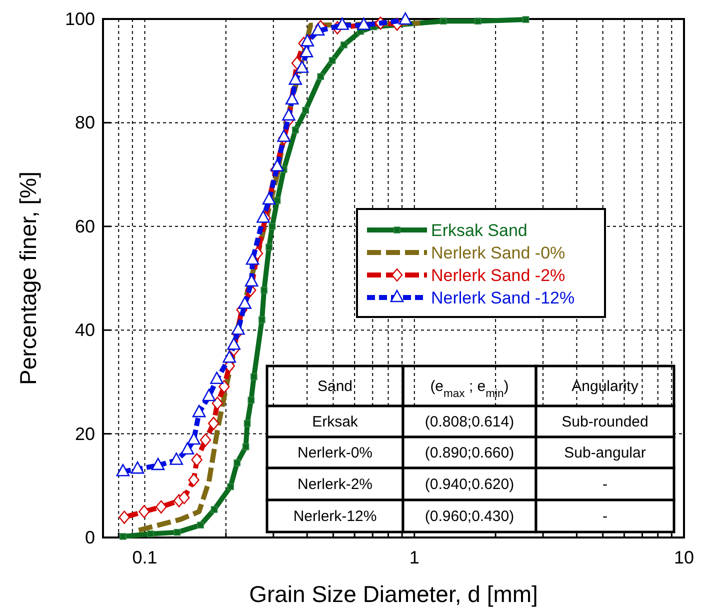  Describe the element at coordinates (89, 538) in the screenshot. I see `y-tick-label: 0` at that location.